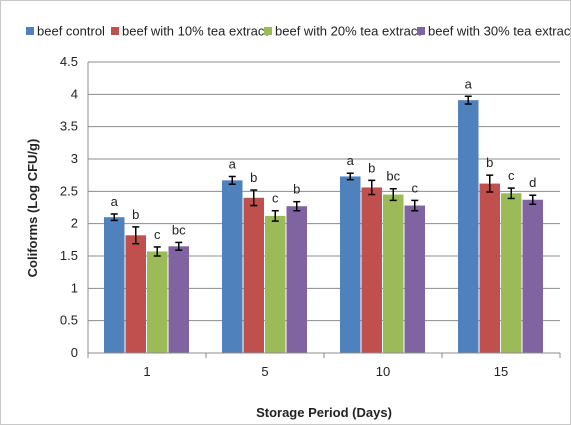 The height and width of the screenshot is (425, 571). Describe the element at coordinates (74, 352) in the screenshot. I see `y-tick-label: 0` at that location.